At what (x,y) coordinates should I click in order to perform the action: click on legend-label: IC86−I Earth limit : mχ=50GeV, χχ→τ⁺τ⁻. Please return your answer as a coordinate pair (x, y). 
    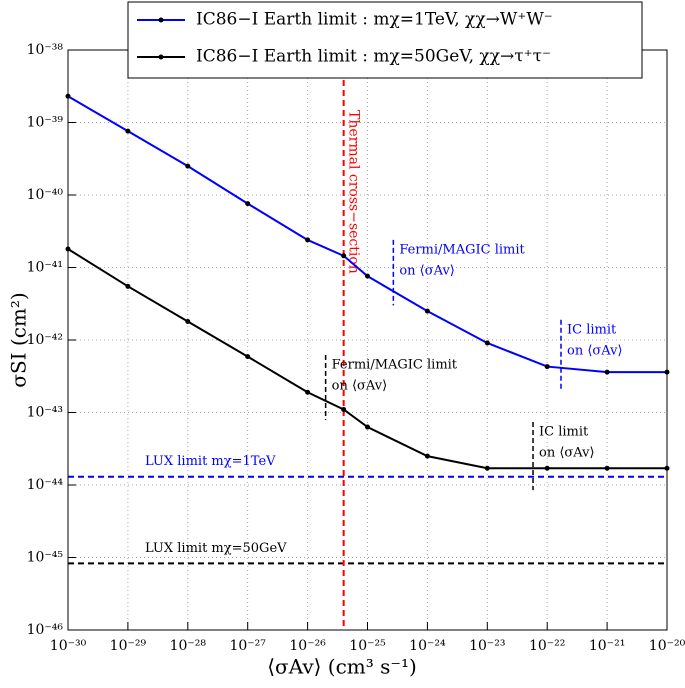
    Looking at the image, I should click on (373, 57).